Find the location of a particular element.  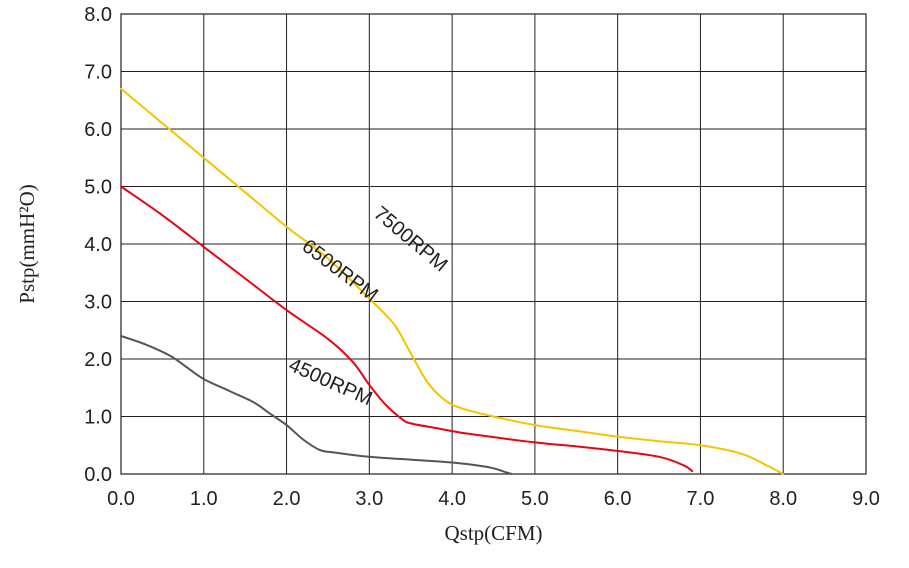

y-tick-label: 4.0 is located at coordinates (98, 245).